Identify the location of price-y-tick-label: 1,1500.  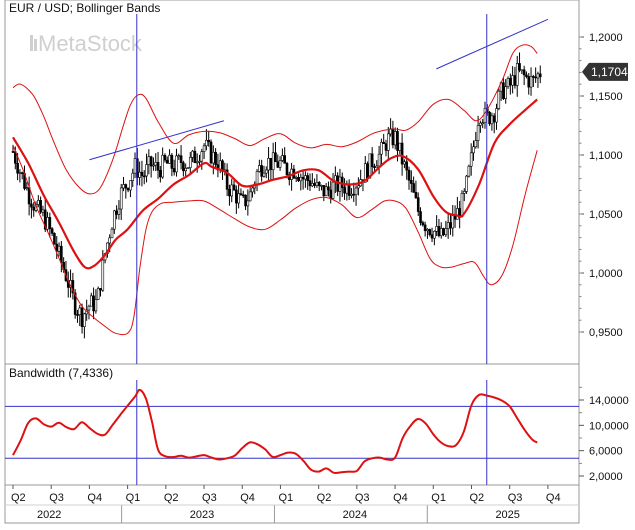
(606, 97).